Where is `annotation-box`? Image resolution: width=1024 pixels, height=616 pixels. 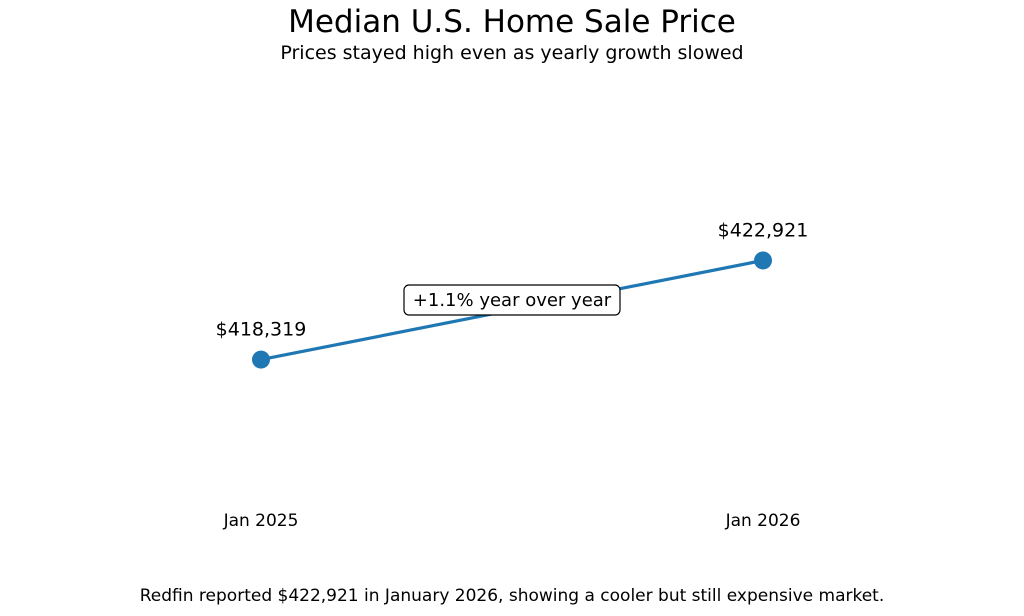 annotation-box is located at coordinates (512, 300).